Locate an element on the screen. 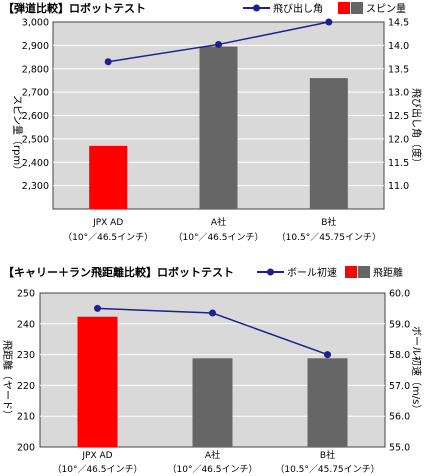  legend-line-label: 飛び出し角 is located at coordinates (298, 8).